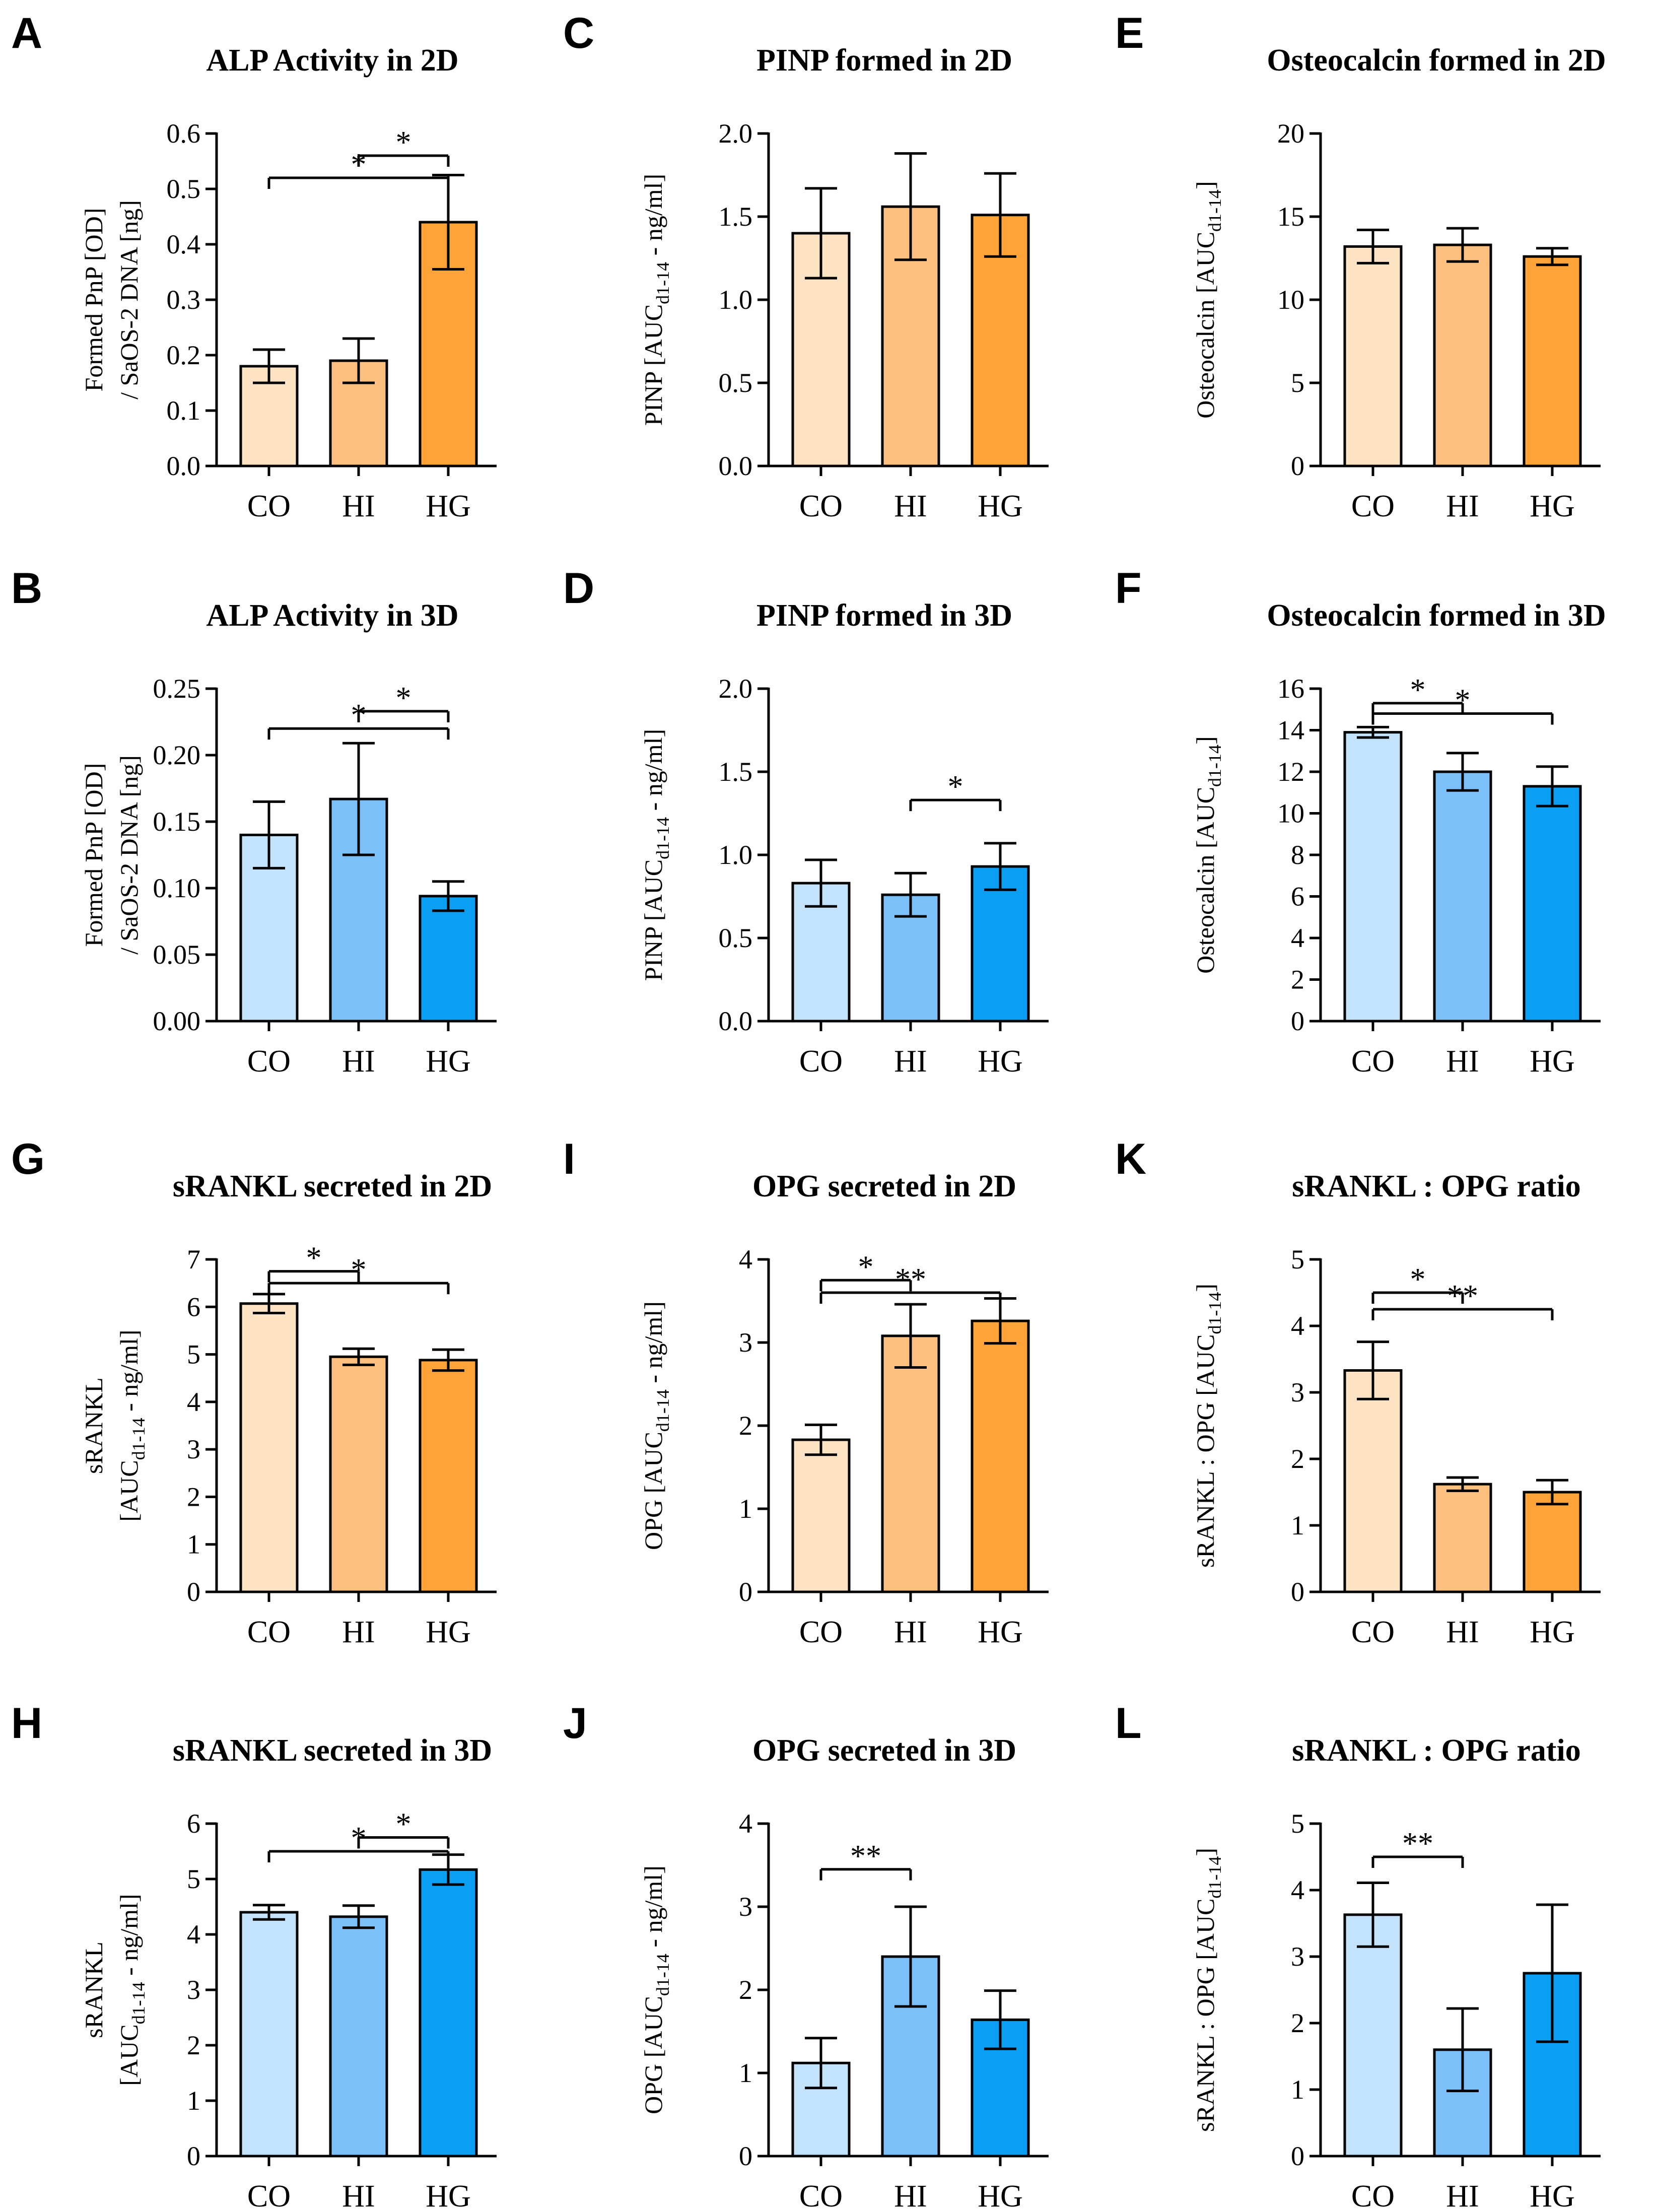  Describe the element at coordinates (884, 1186) in the screenshot. I see `panel-title: OPG secreted in 2D` at that location.